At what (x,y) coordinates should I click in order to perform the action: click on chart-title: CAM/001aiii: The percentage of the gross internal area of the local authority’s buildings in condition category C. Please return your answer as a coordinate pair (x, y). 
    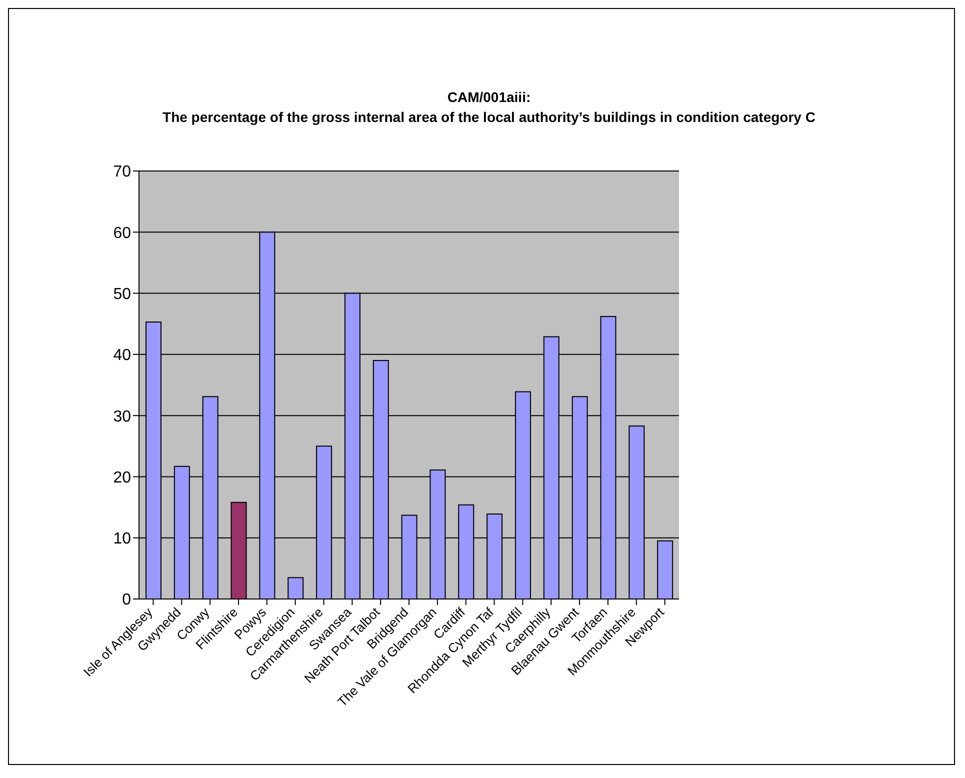
    Looking at the image, I should click on (489, 107).